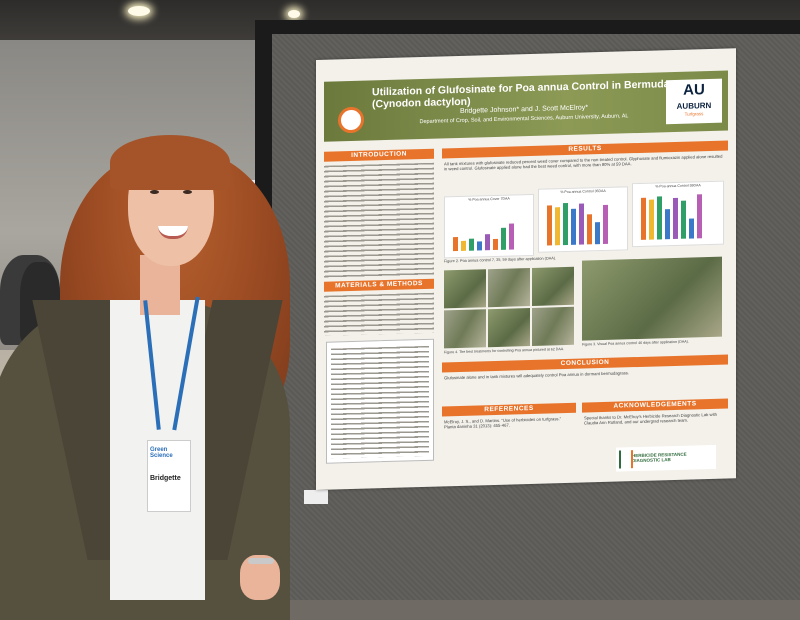 The height and width of the screenshot is (620, 800). I want to click on chart-35daa: % Poa annua Control 35DAA, so click(583, 219).